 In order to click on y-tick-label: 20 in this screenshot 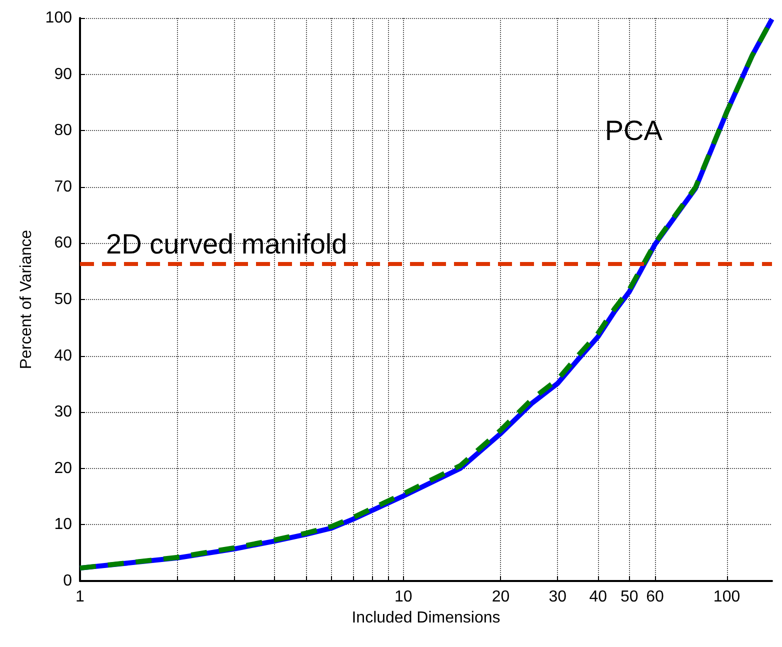, I will do `click(63, 468)`.